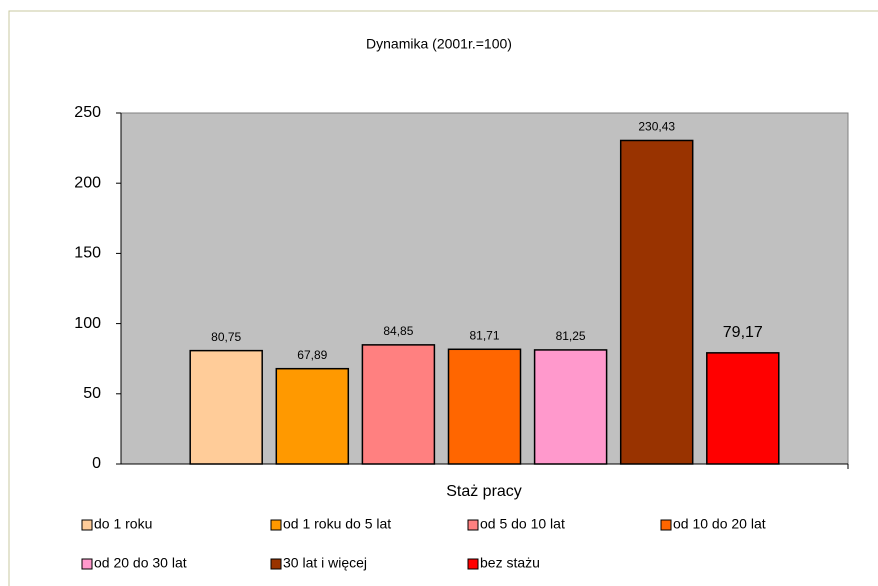  What do you see at coordinates (743, 332) in the screenshot?
I see `data-label: 79,17` at bounding box center [743, 332].